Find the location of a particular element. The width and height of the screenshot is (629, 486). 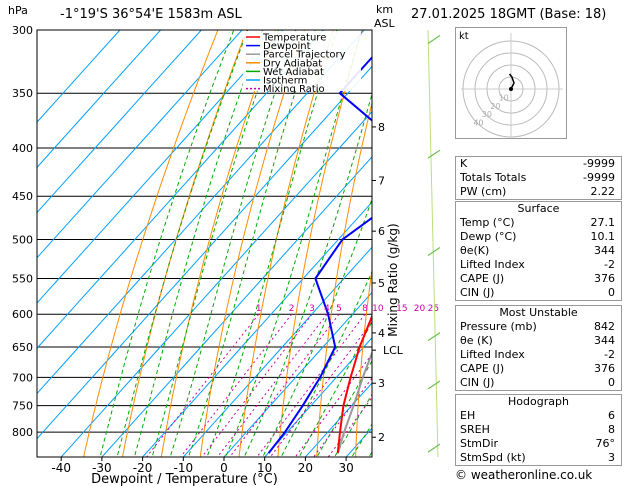

hodograph-value: 76° is located at coordinates (605, 443).